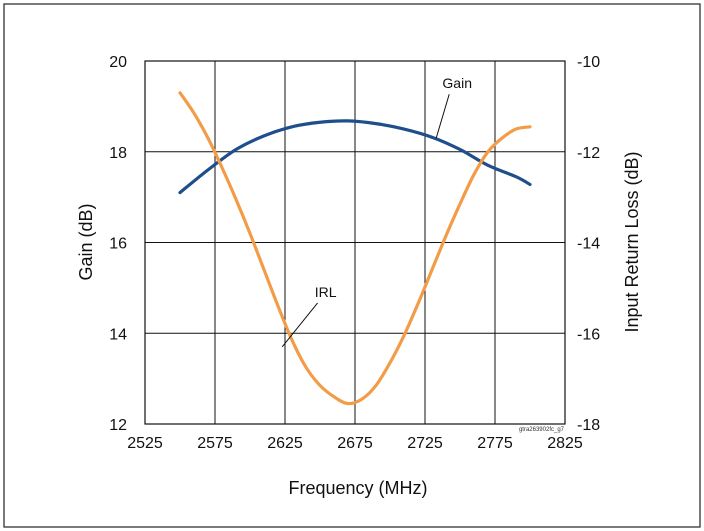 The height and width of the screenshot is (531, 704). I want to click on figure-id-label: gtra263902fc_g7, so click(542, 430).